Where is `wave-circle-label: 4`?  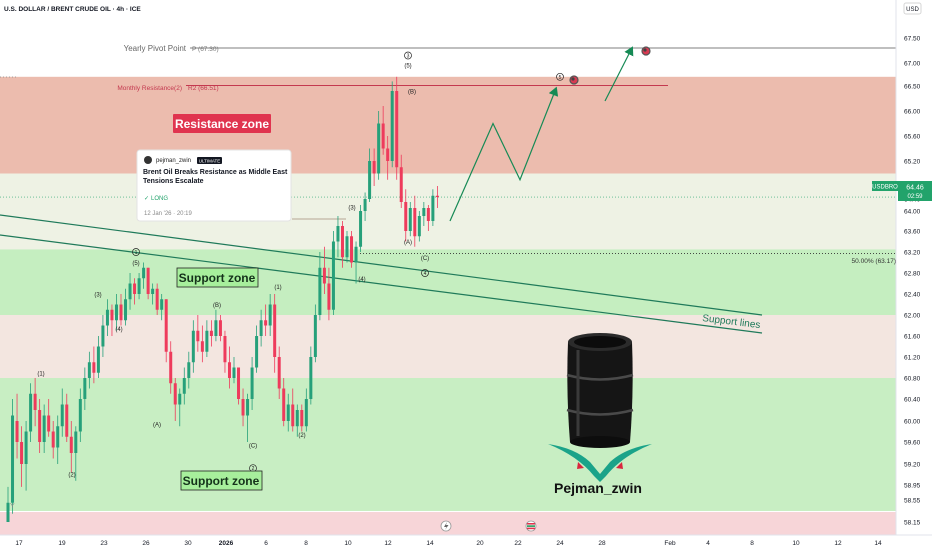
wave-circle-label: 4 is located at coordinates (425, 273).